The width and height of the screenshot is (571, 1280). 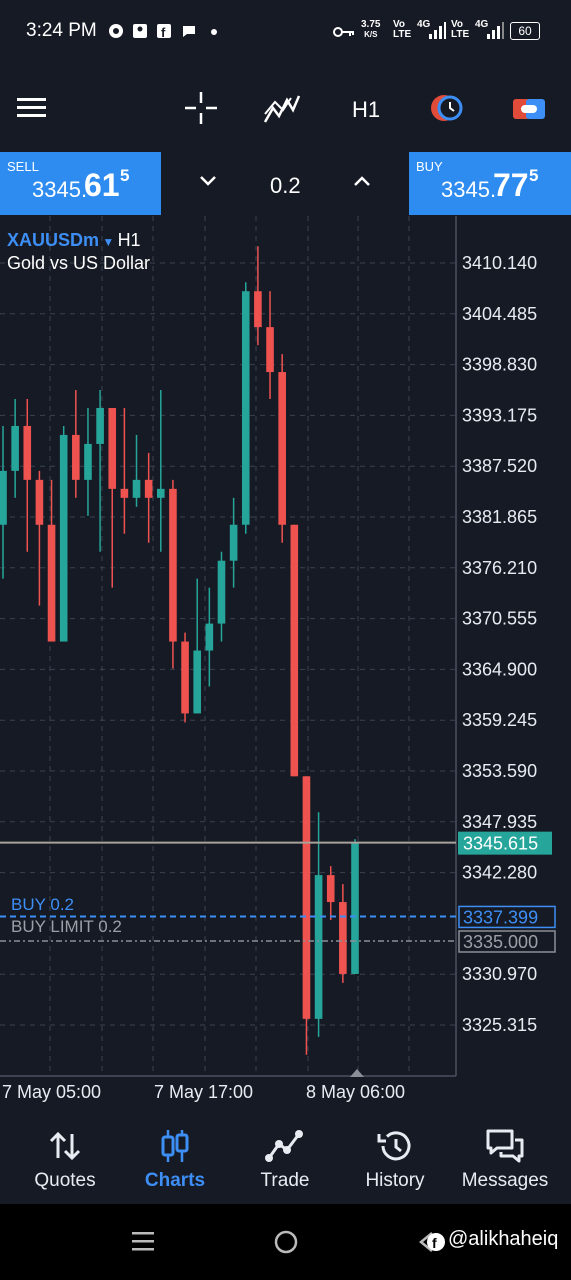 I want to click on order-buy-label: BUY 0.2, so click(x=43, y=904).